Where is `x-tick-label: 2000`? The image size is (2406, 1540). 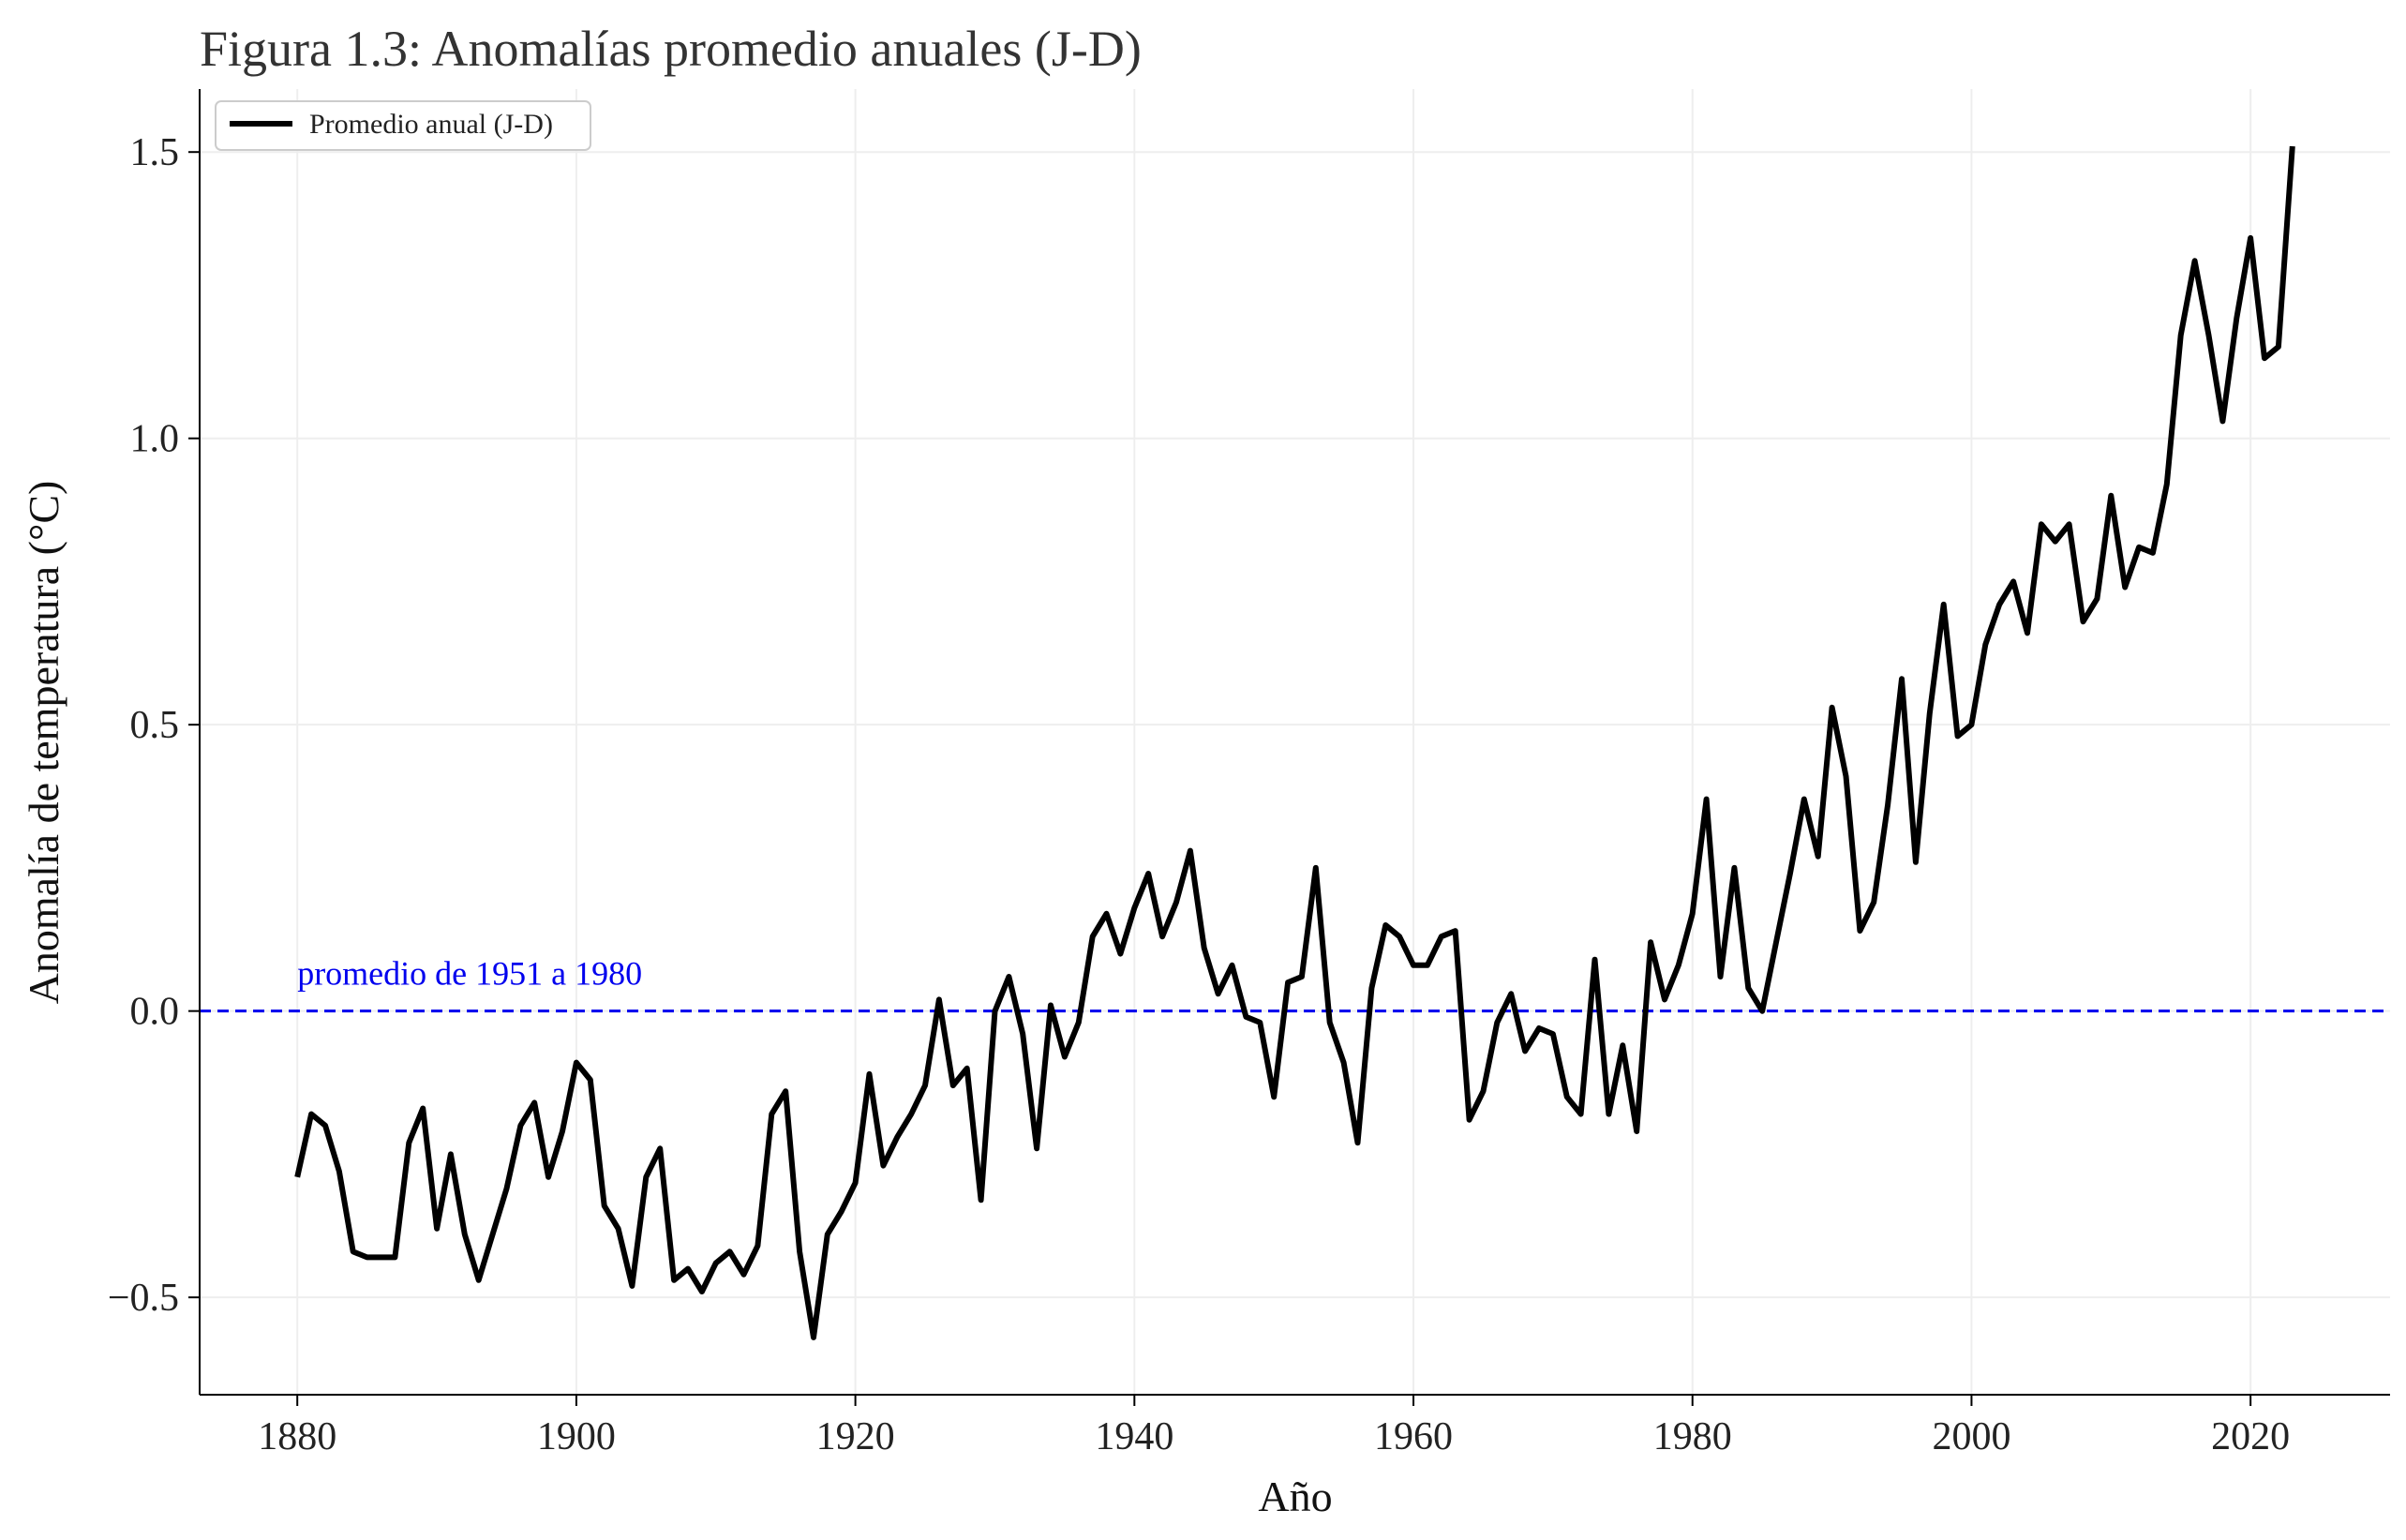
x-tick-label: 2000 is located at coordinates (1971, 1436).